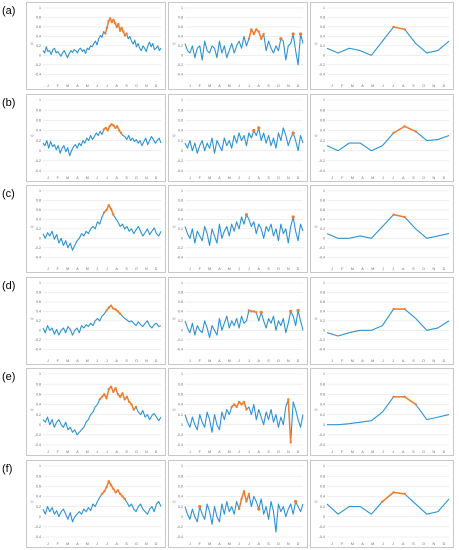 This screenshot has width=459, height=550. I want to click on x-tick-label: O, so click(423, 178).